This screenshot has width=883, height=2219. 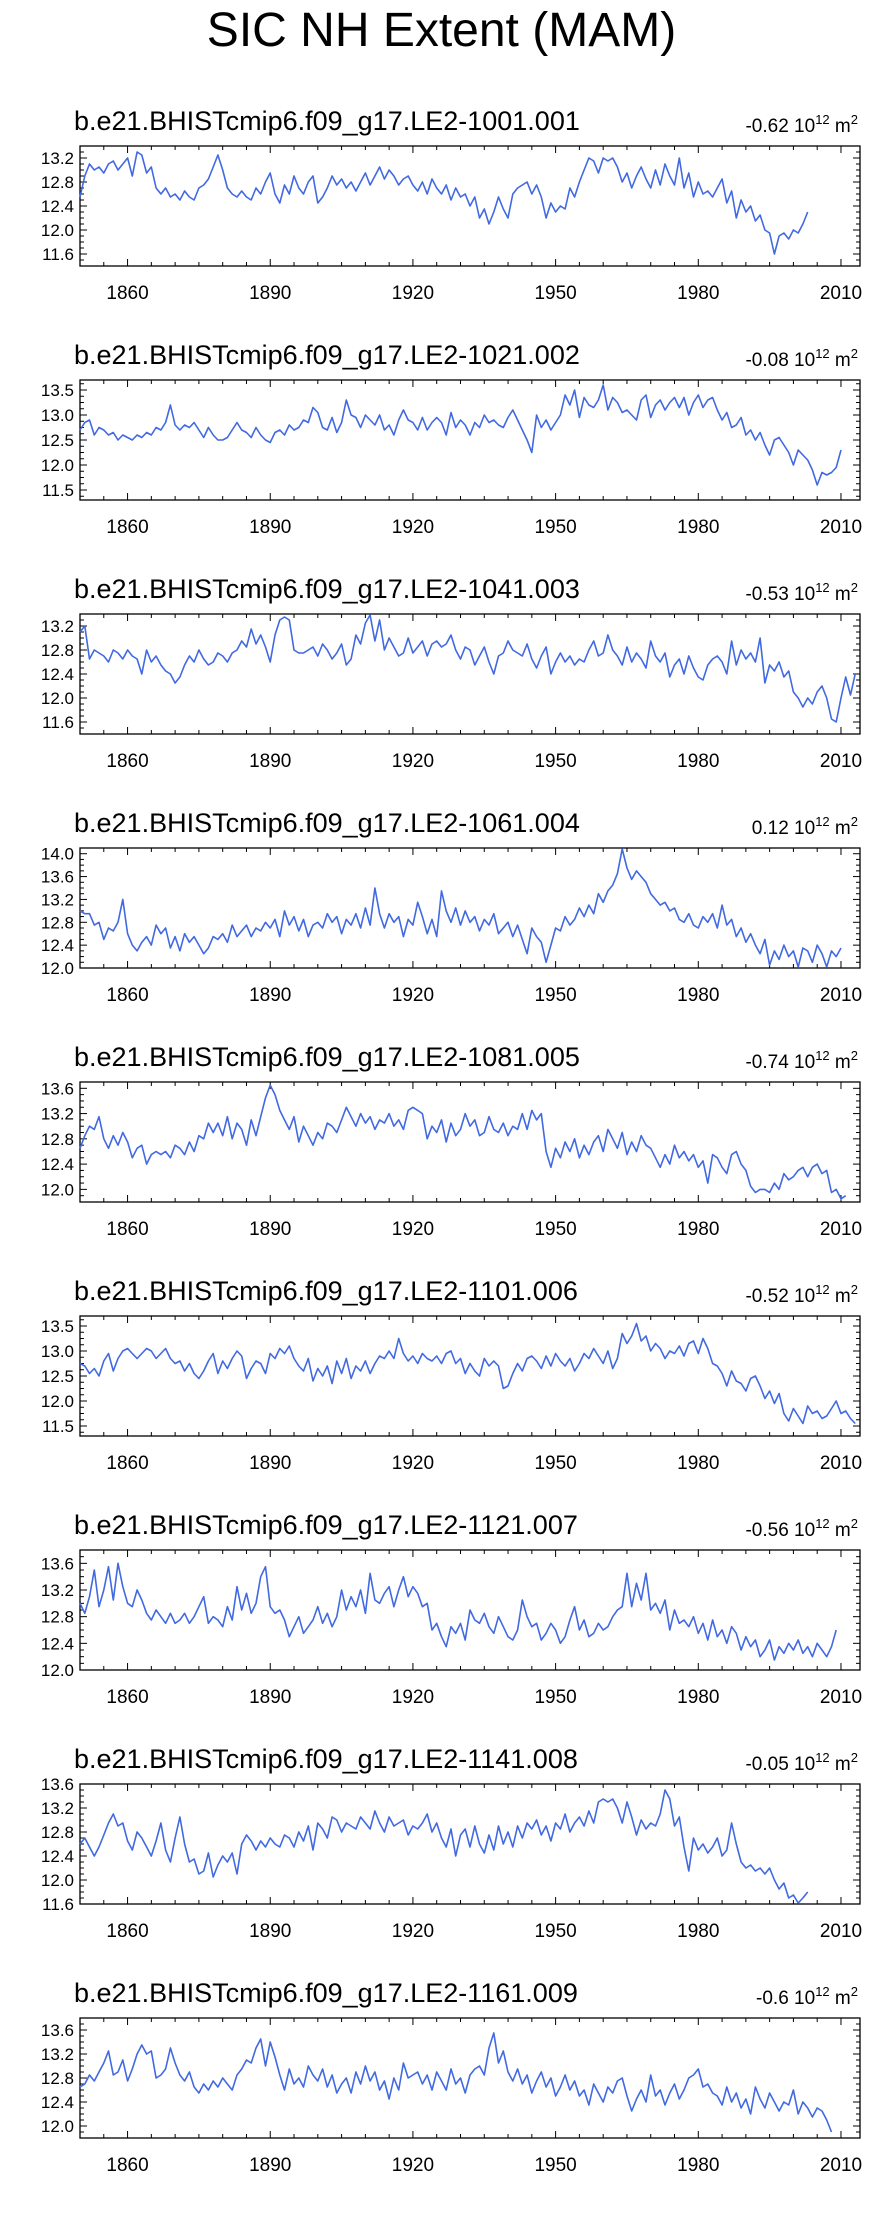 I want to click on trend-label: -0.53 1012 m2, so click(x=801, y=592).